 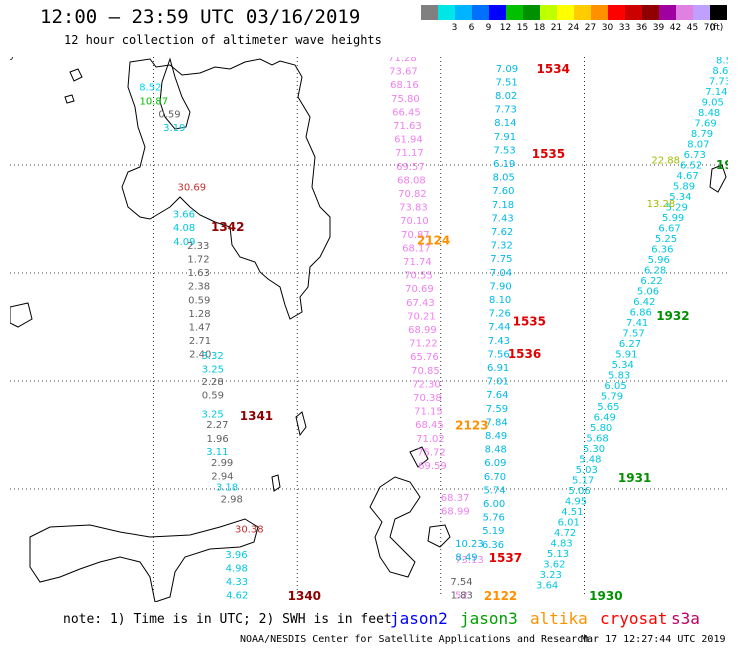 What do you see at coordinates (217, 452) in the screenshot?
I see `track-west-main-g: 3.11` at bounding box center [217, 452].